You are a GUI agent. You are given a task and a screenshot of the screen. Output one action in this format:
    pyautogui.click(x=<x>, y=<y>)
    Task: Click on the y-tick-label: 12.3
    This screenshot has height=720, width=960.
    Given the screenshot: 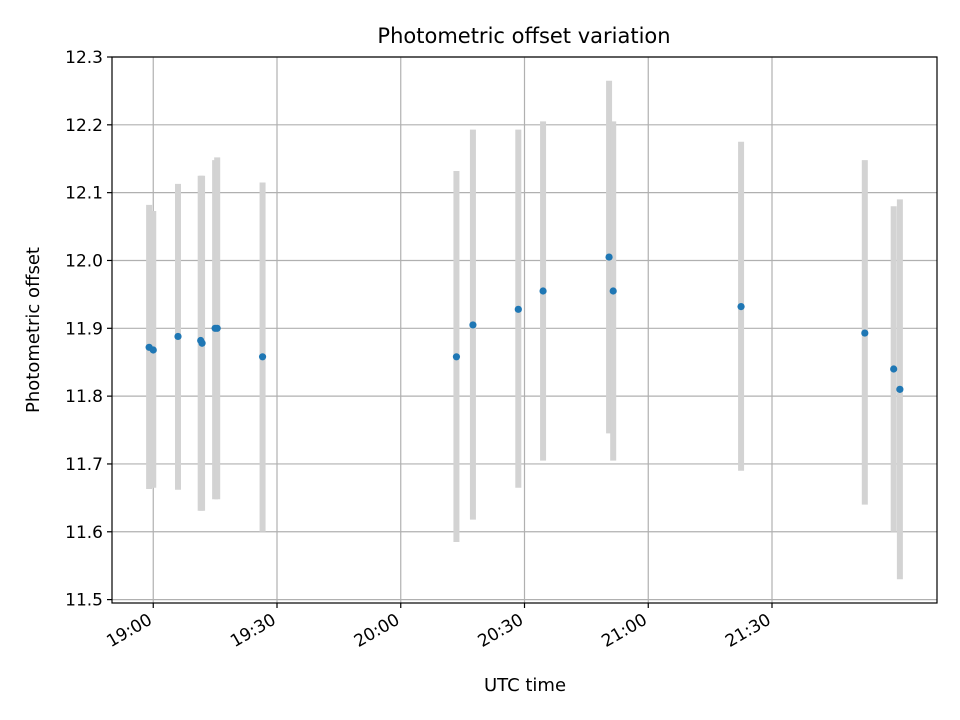 What is the action you would take?
    pyautogui.click(x=84, y=58)
    